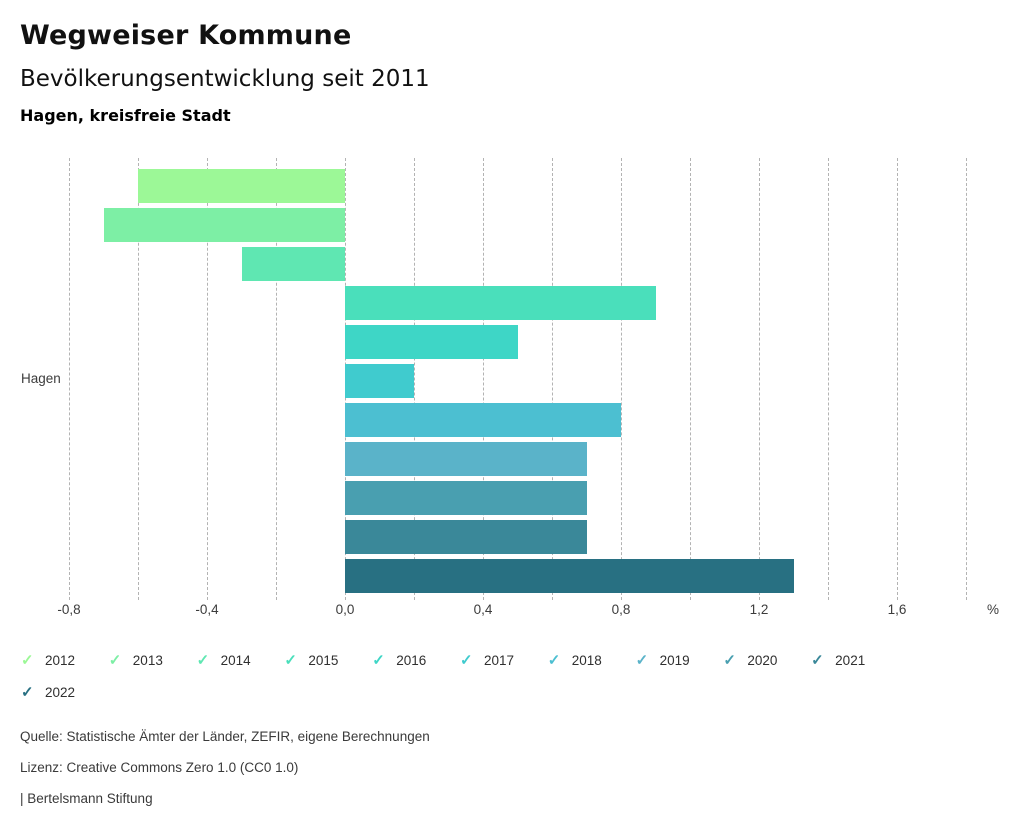 This screenshot has width=1024, height=831. What do you see at coordinates (235, 660) in the screenshot?
I see `legend-year-label: 2014` at bounding box center [235, 660].